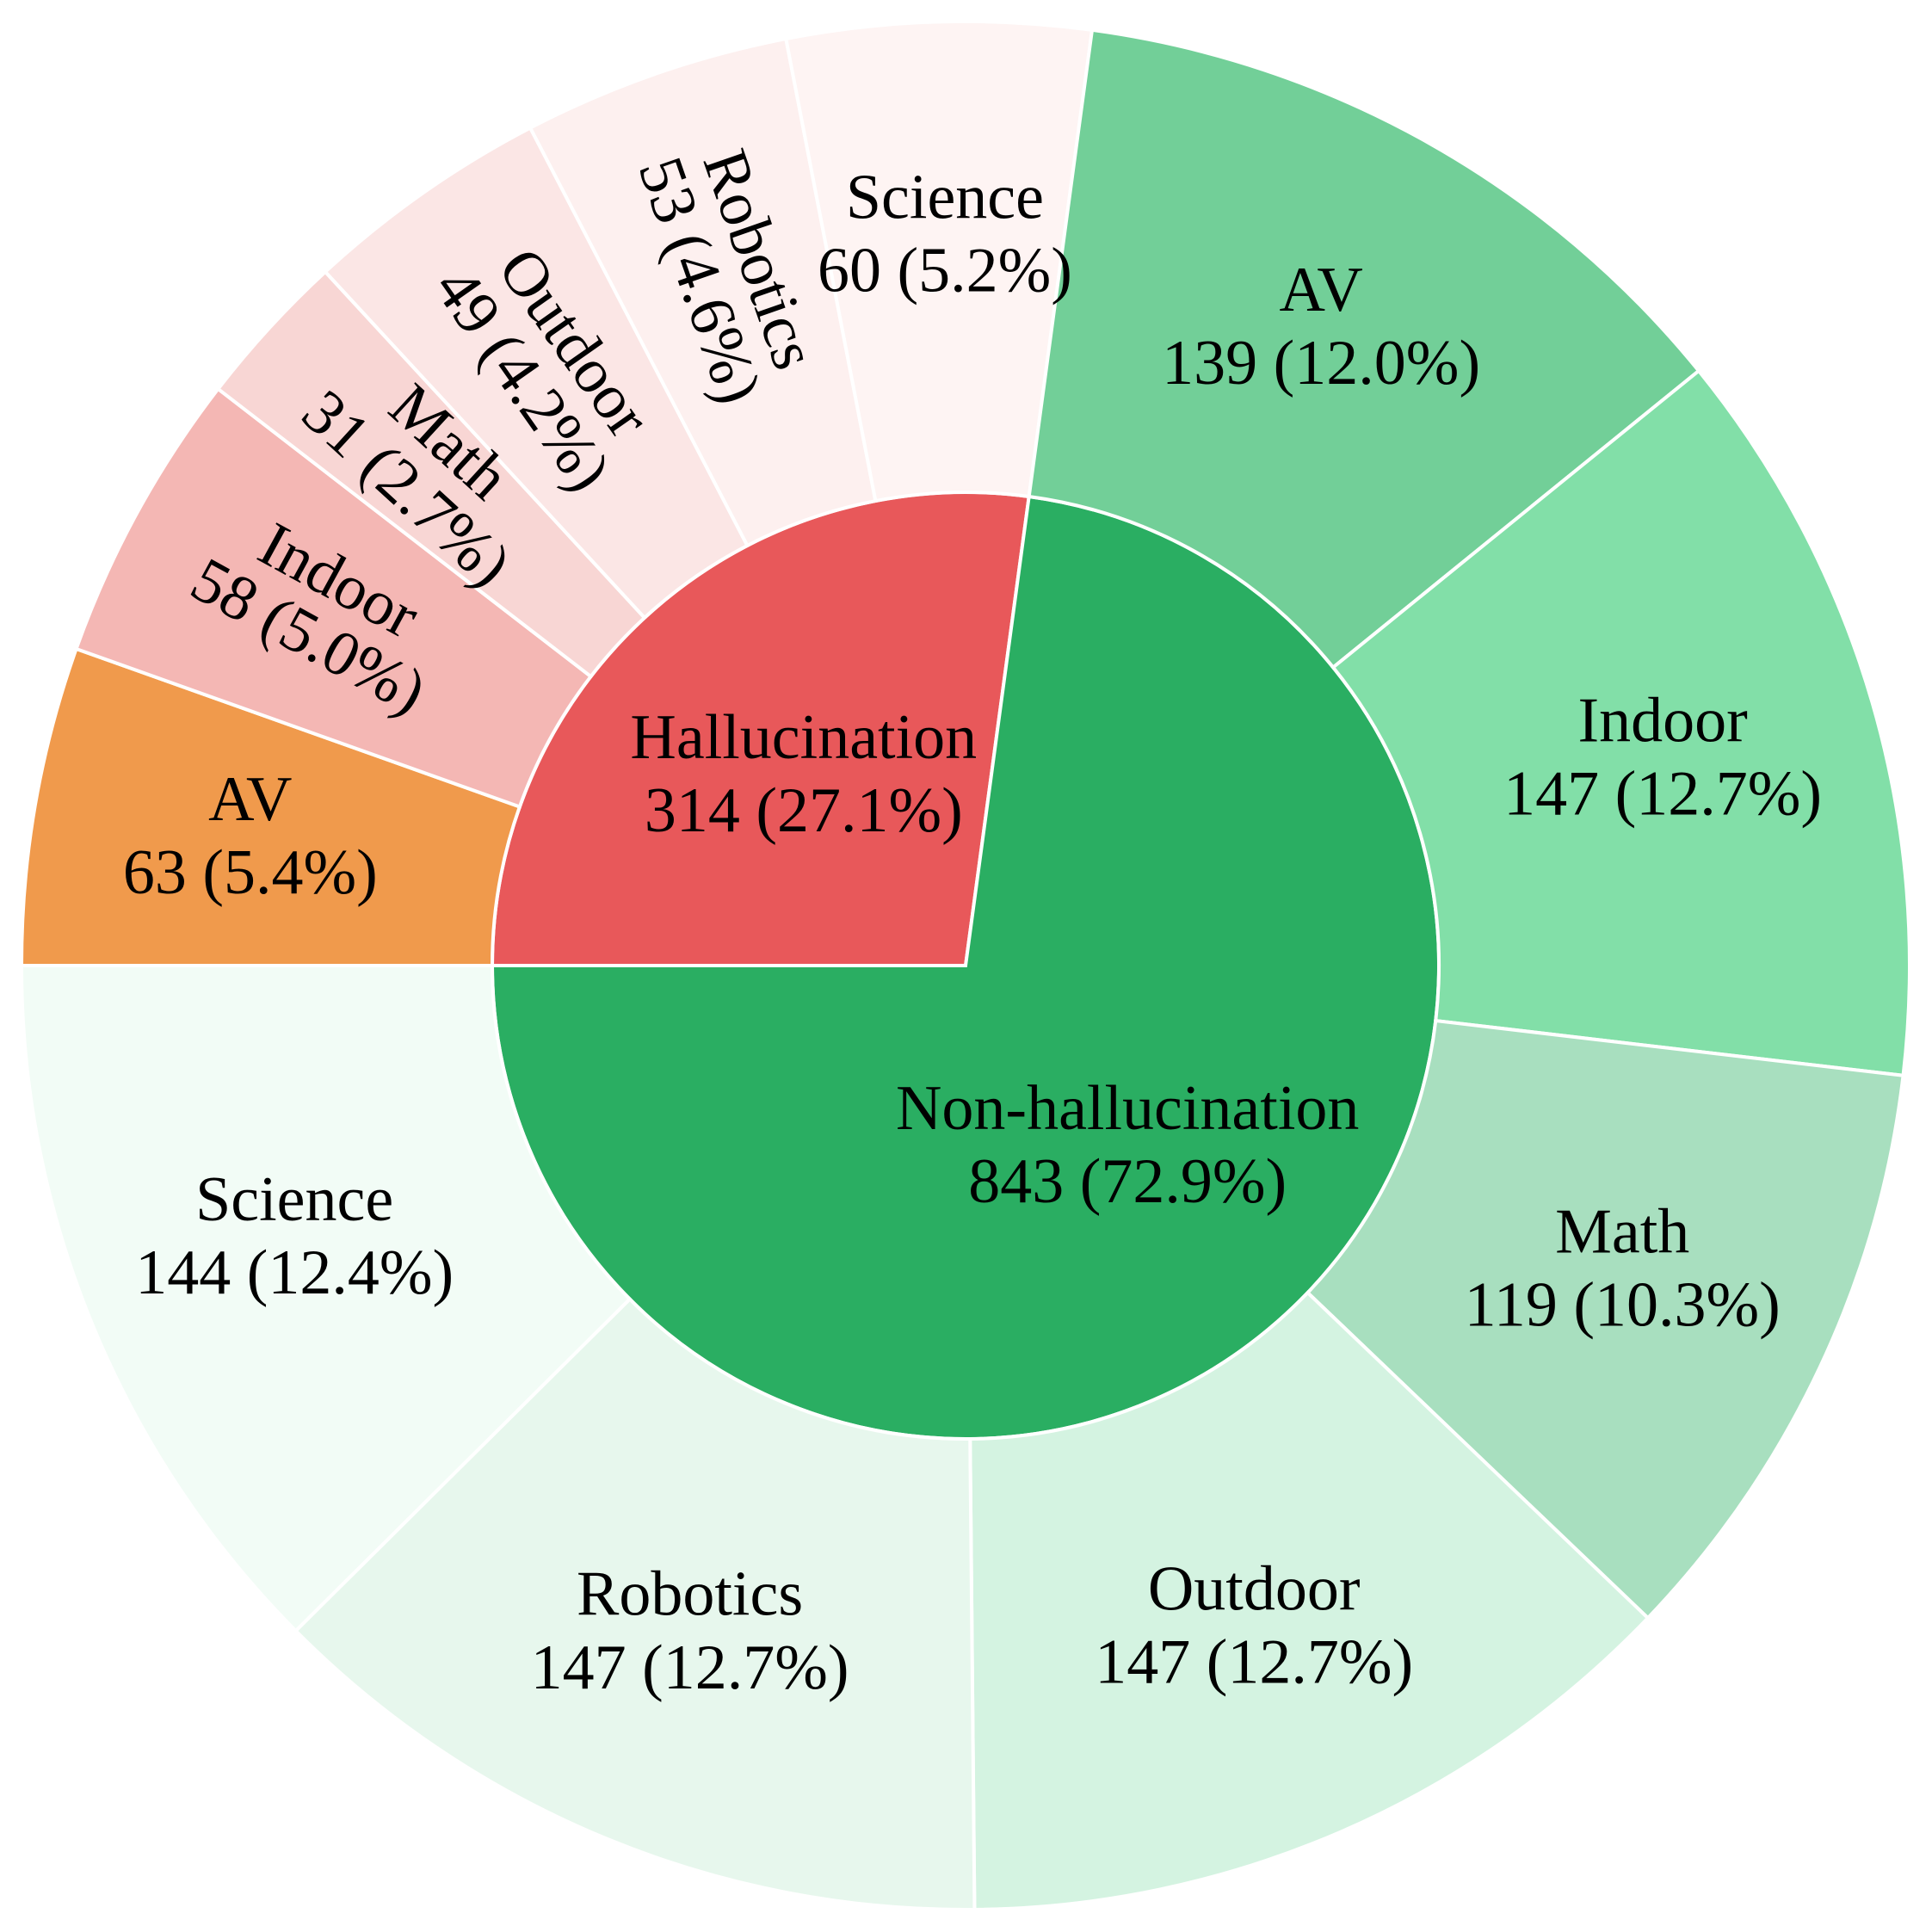  Describe the element at coordinates (1254, 1588) in the screenshot. I see `outer-label-line: Outdoor` at that location.